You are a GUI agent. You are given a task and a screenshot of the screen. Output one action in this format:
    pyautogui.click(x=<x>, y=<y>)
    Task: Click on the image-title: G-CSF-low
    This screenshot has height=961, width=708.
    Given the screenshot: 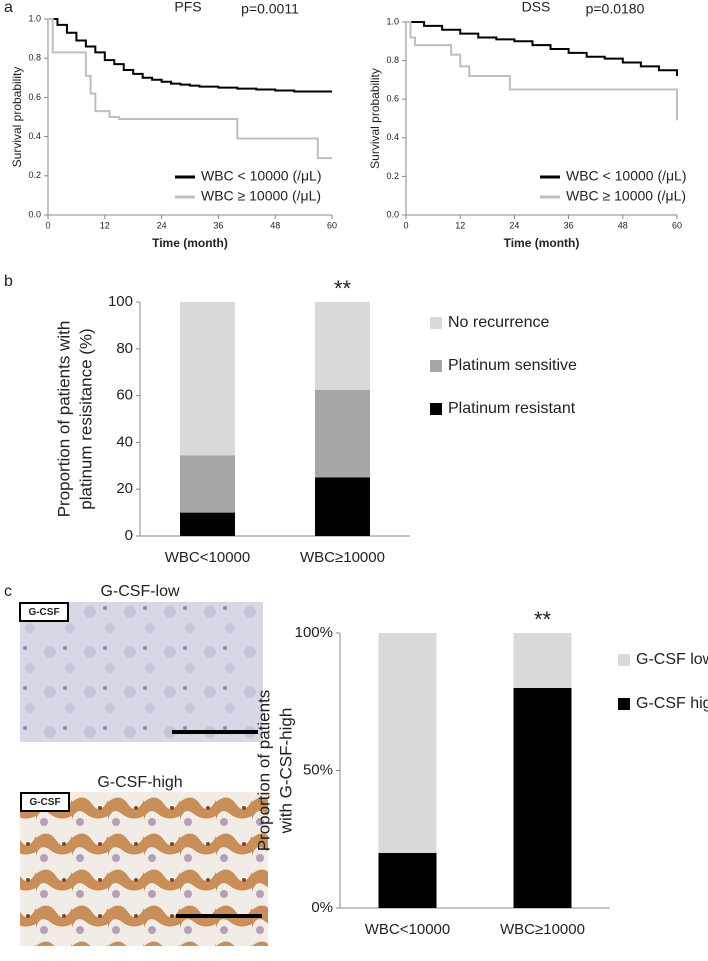 What is the action you would take?
    pyautogui.click(x=140, y=591)
    